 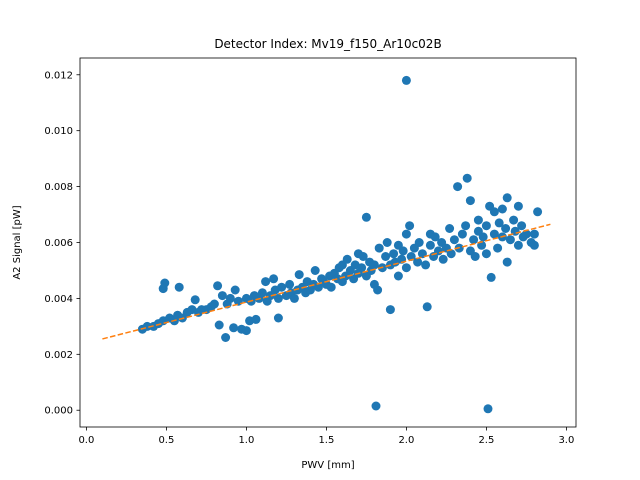 I want to click on x-tick-label: 2.5, so click(x=486, y=440).